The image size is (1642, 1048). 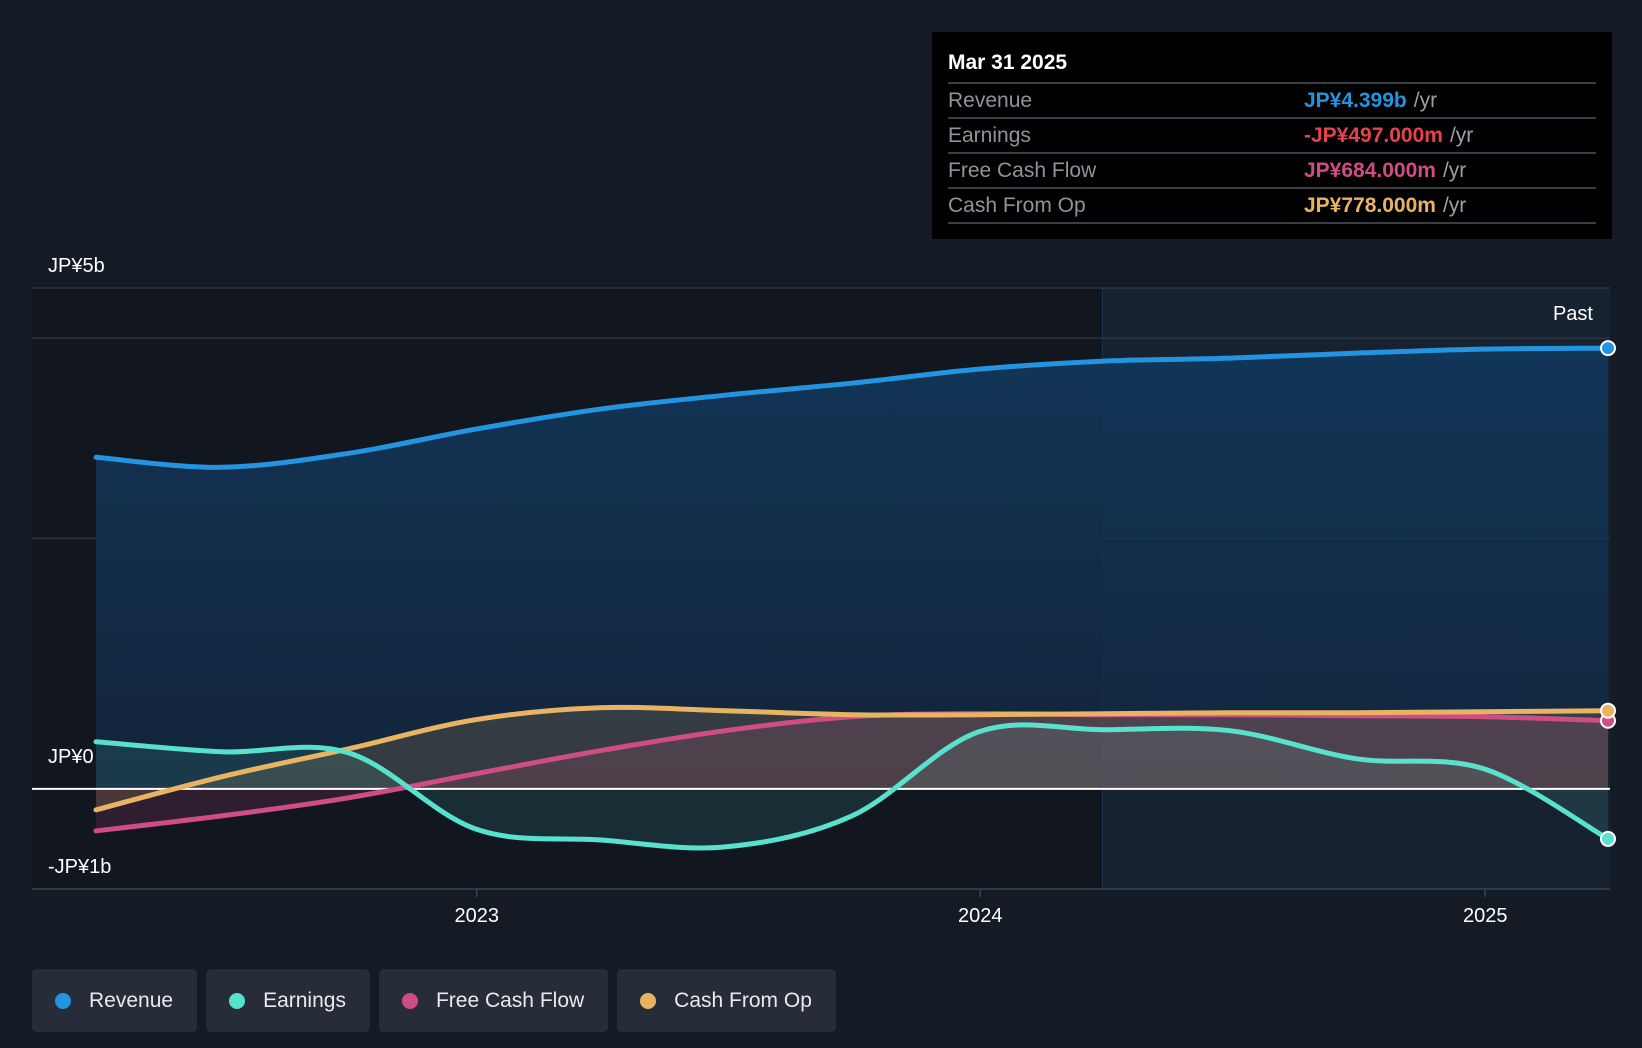 What do you see at coordinates (131, 1000) in the screenshot?
I see `legend-label: Revenue` at bounding box center [131, 1000].